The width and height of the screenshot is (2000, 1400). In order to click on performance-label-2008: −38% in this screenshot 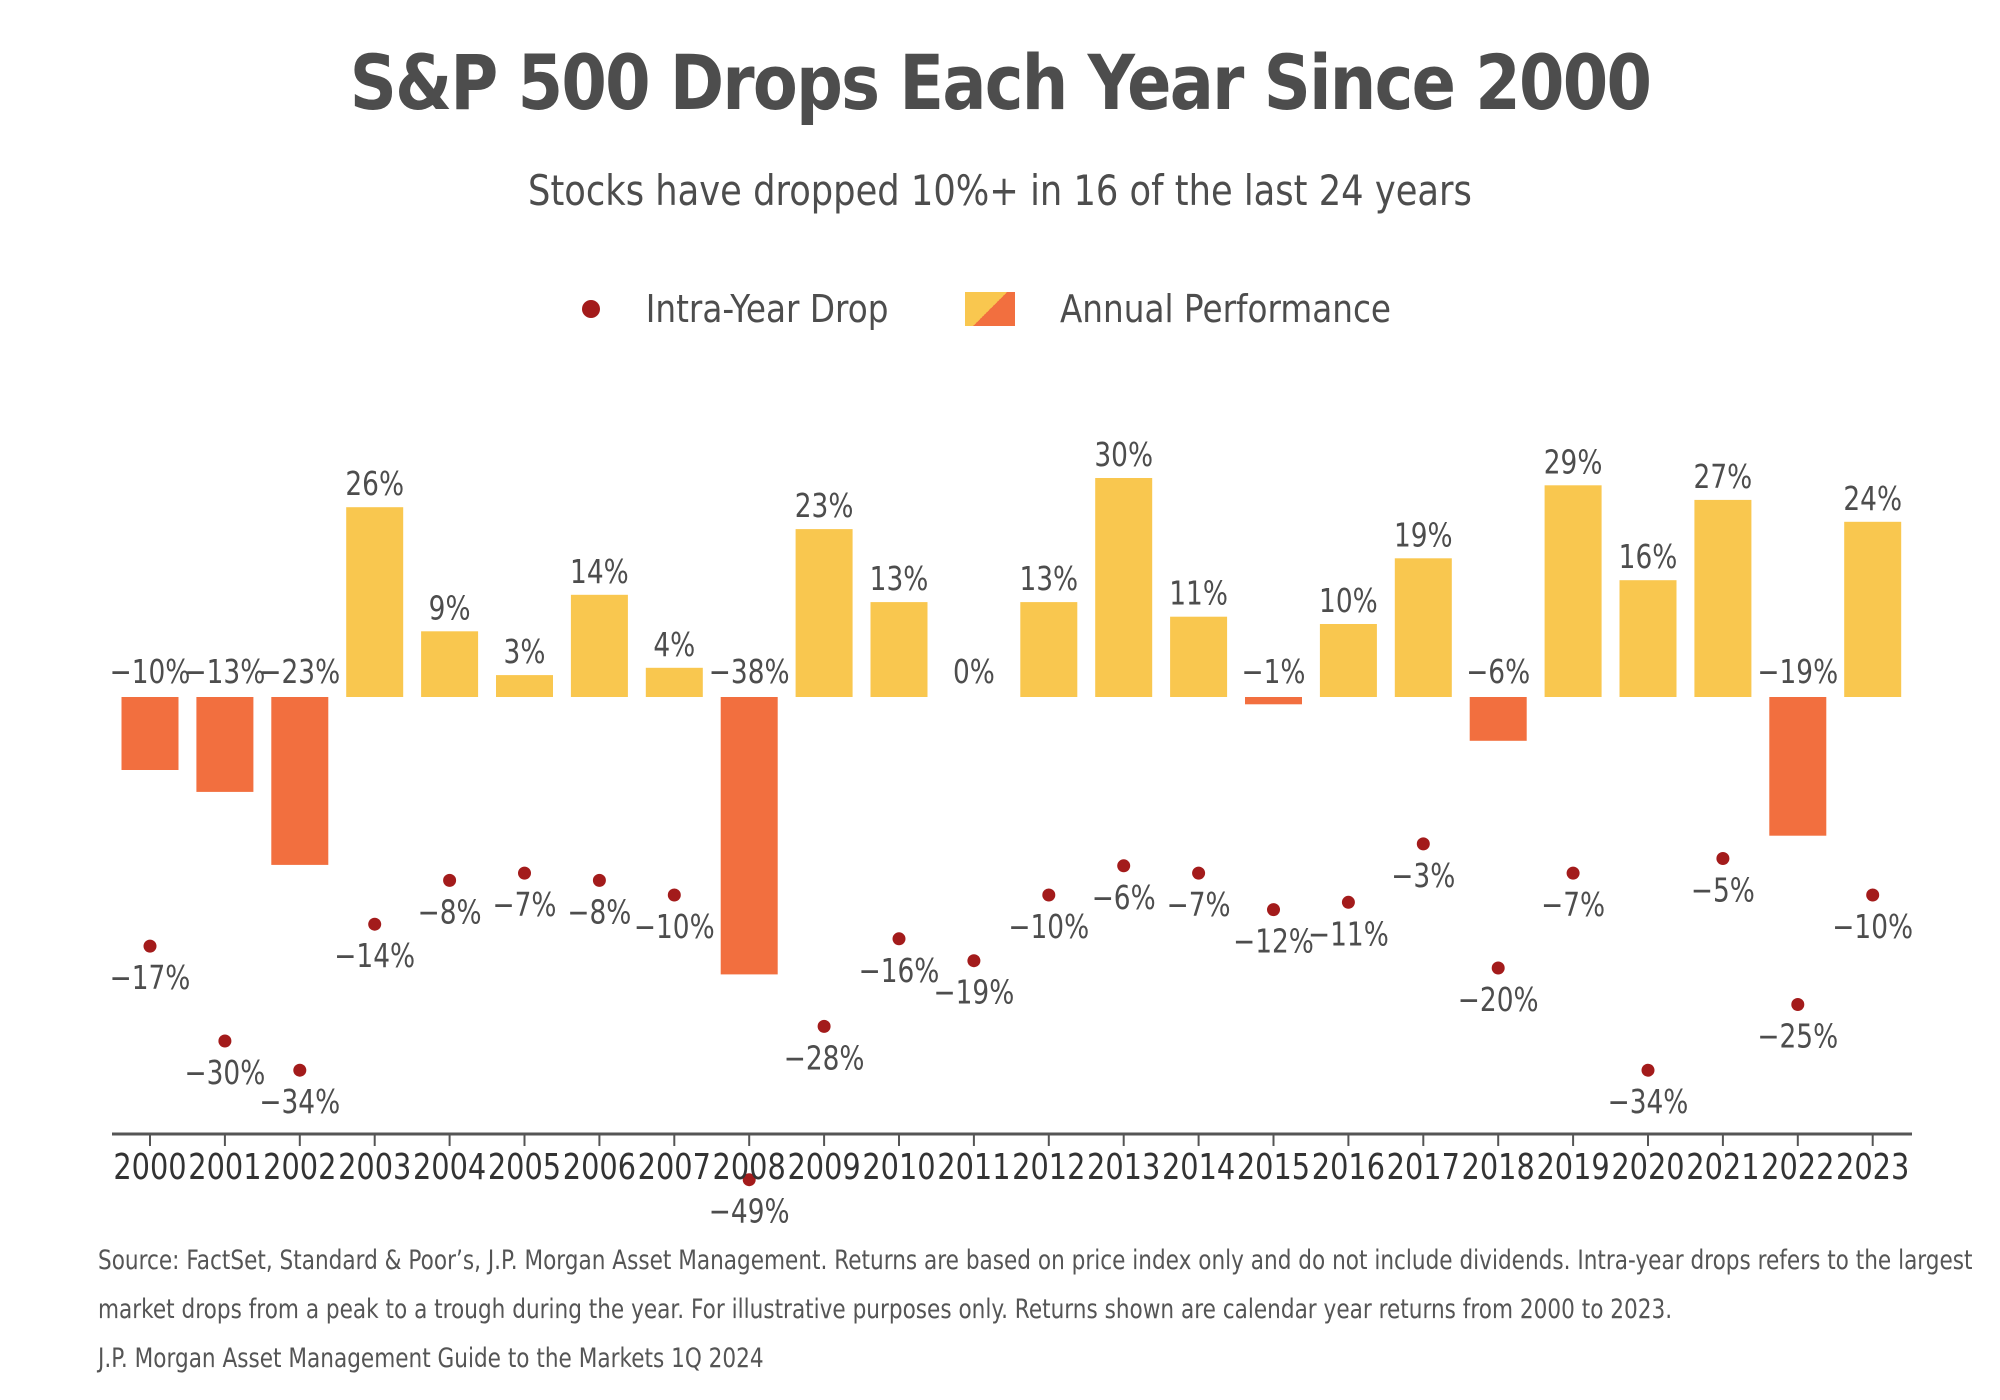, I will do `click(749, 672)`.